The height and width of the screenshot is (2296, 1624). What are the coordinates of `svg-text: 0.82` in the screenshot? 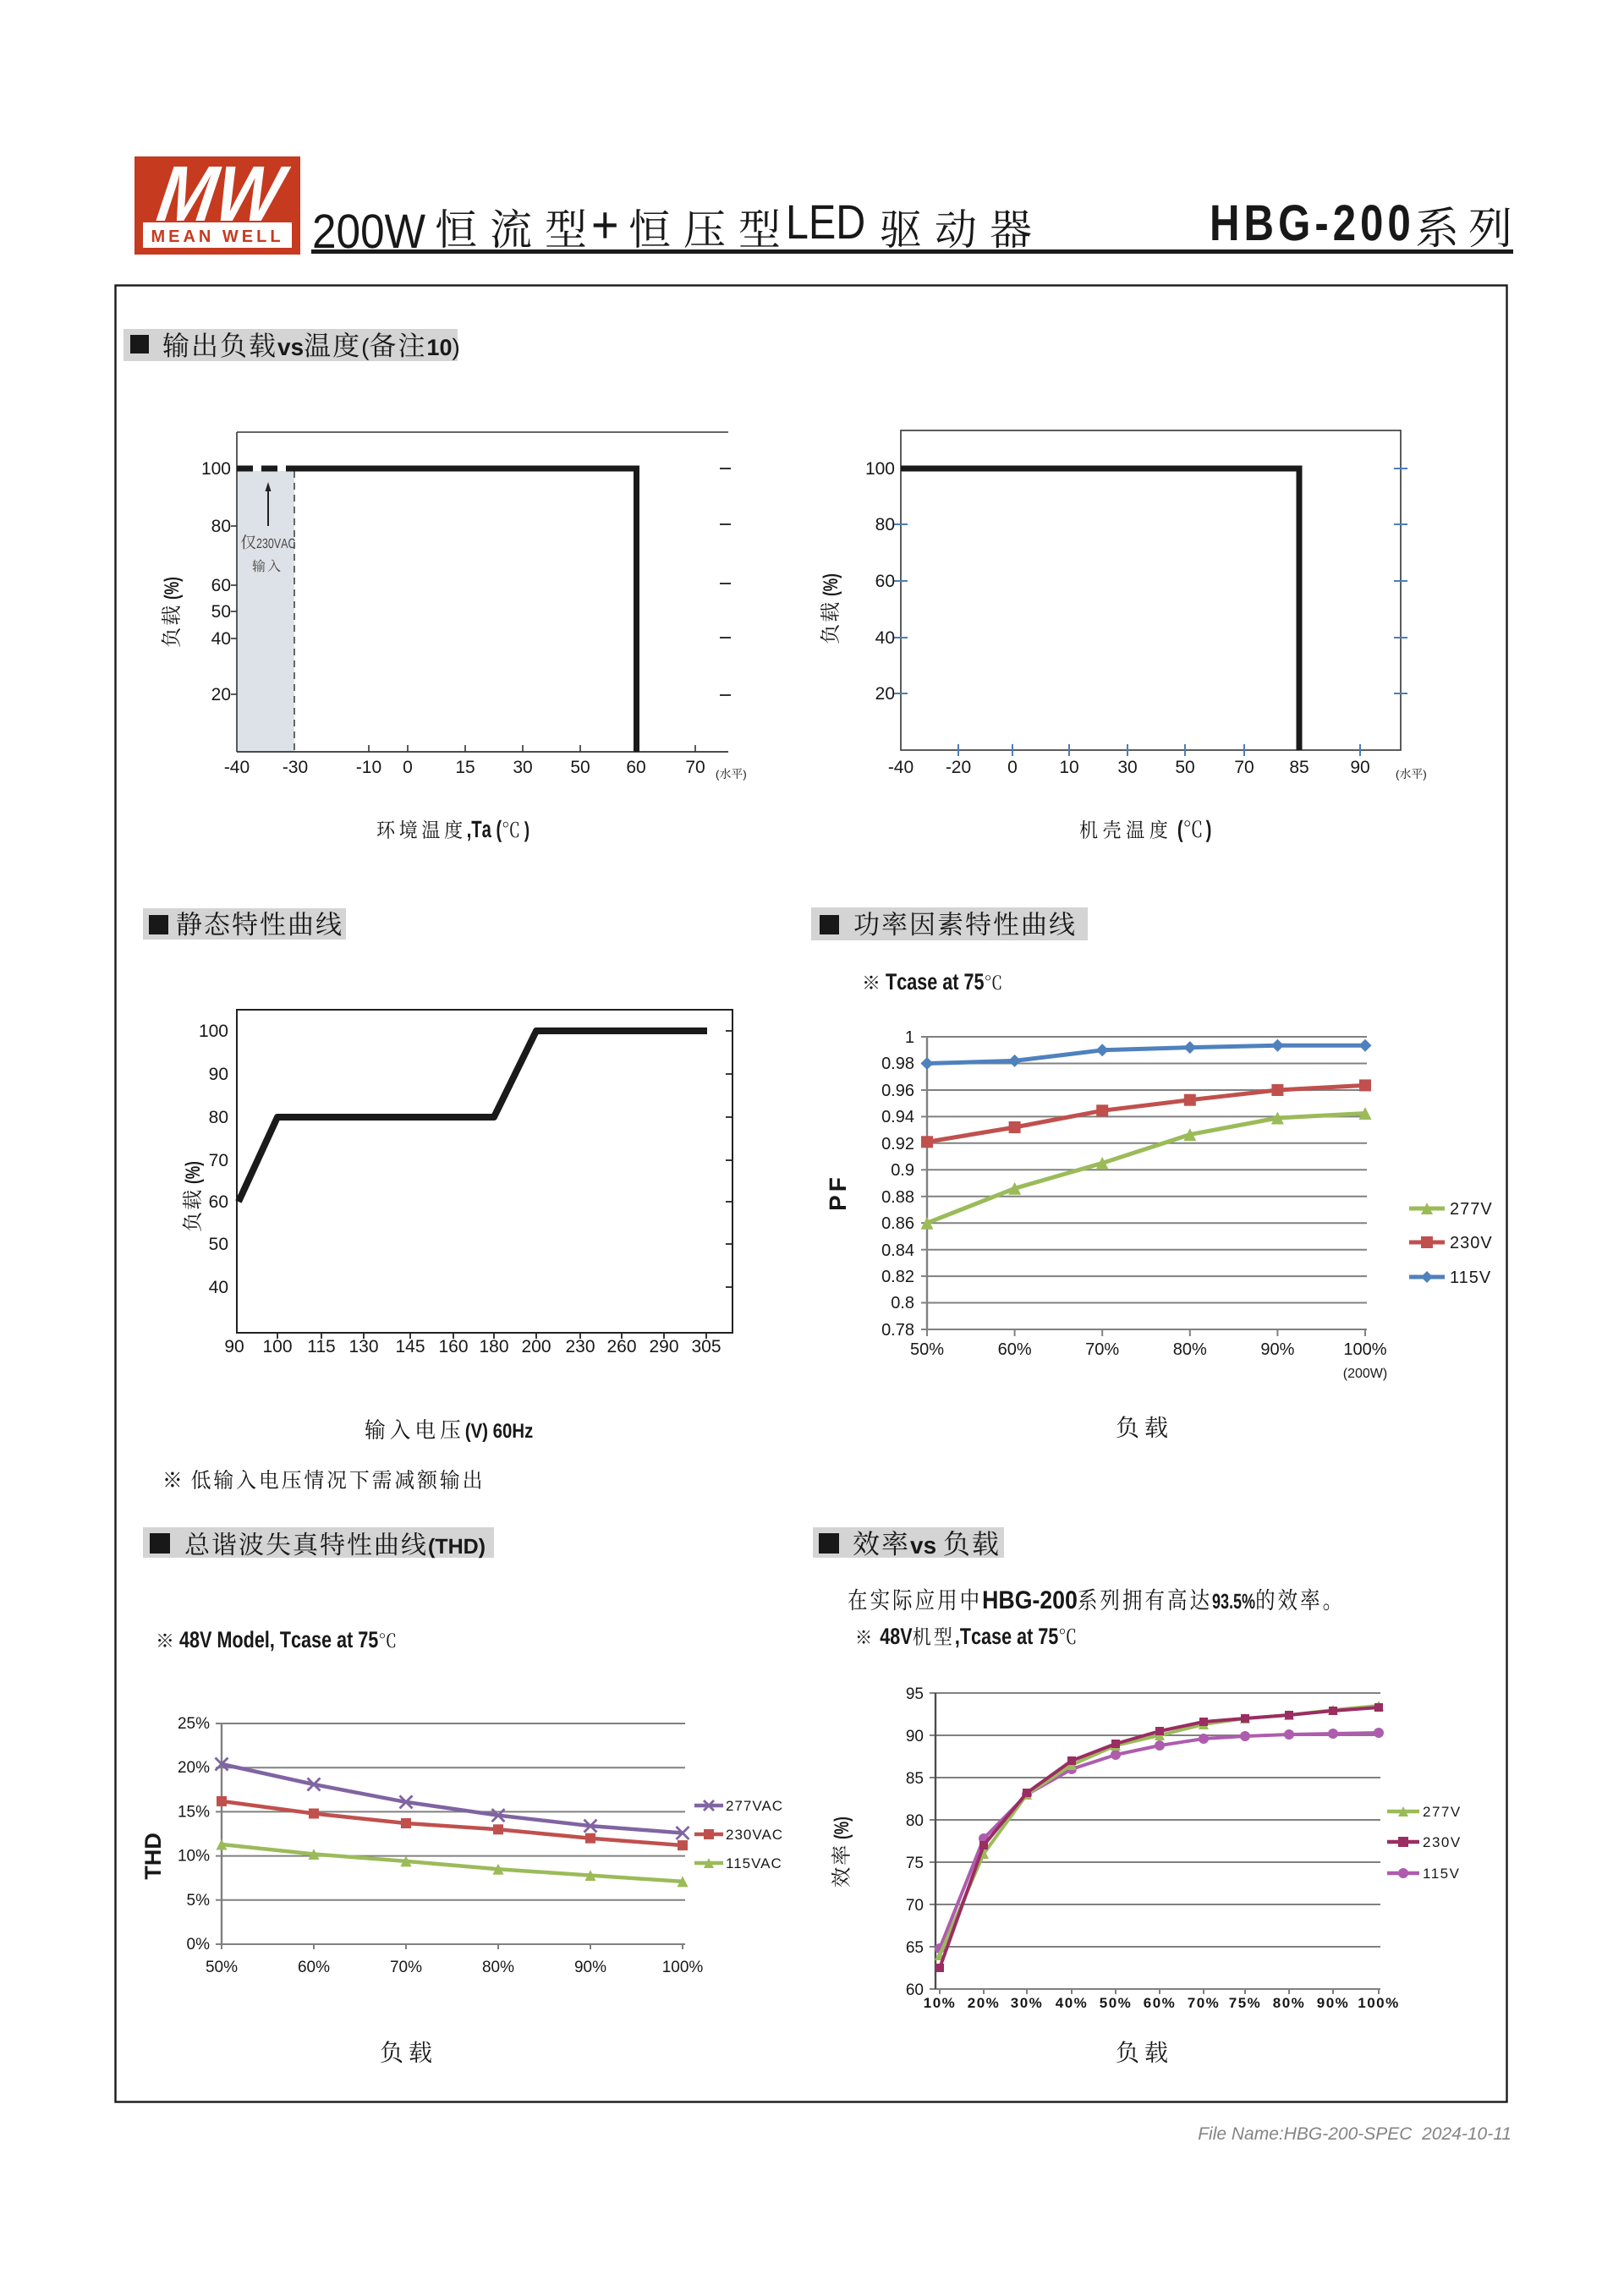 It's located at (897, 1277).